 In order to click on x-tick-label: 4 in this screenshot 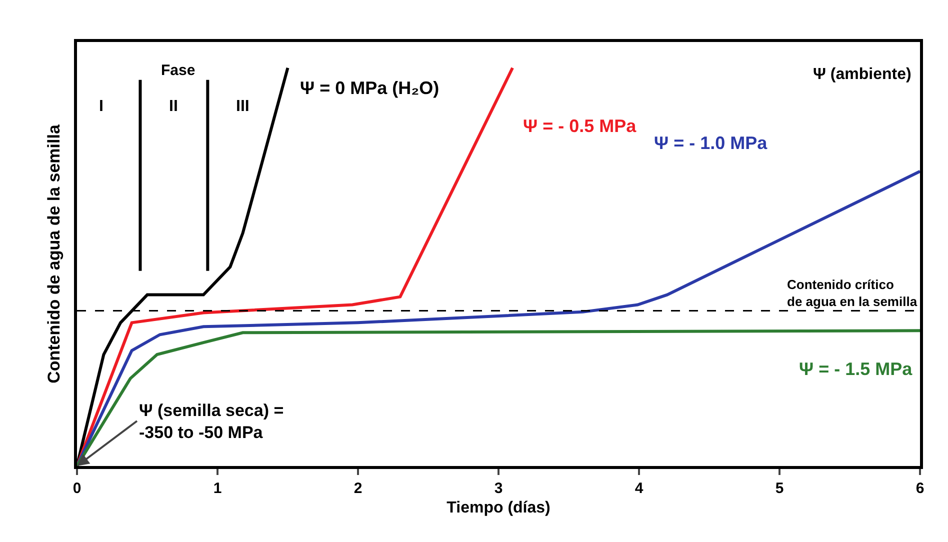, I will do `click(639, 488)`.